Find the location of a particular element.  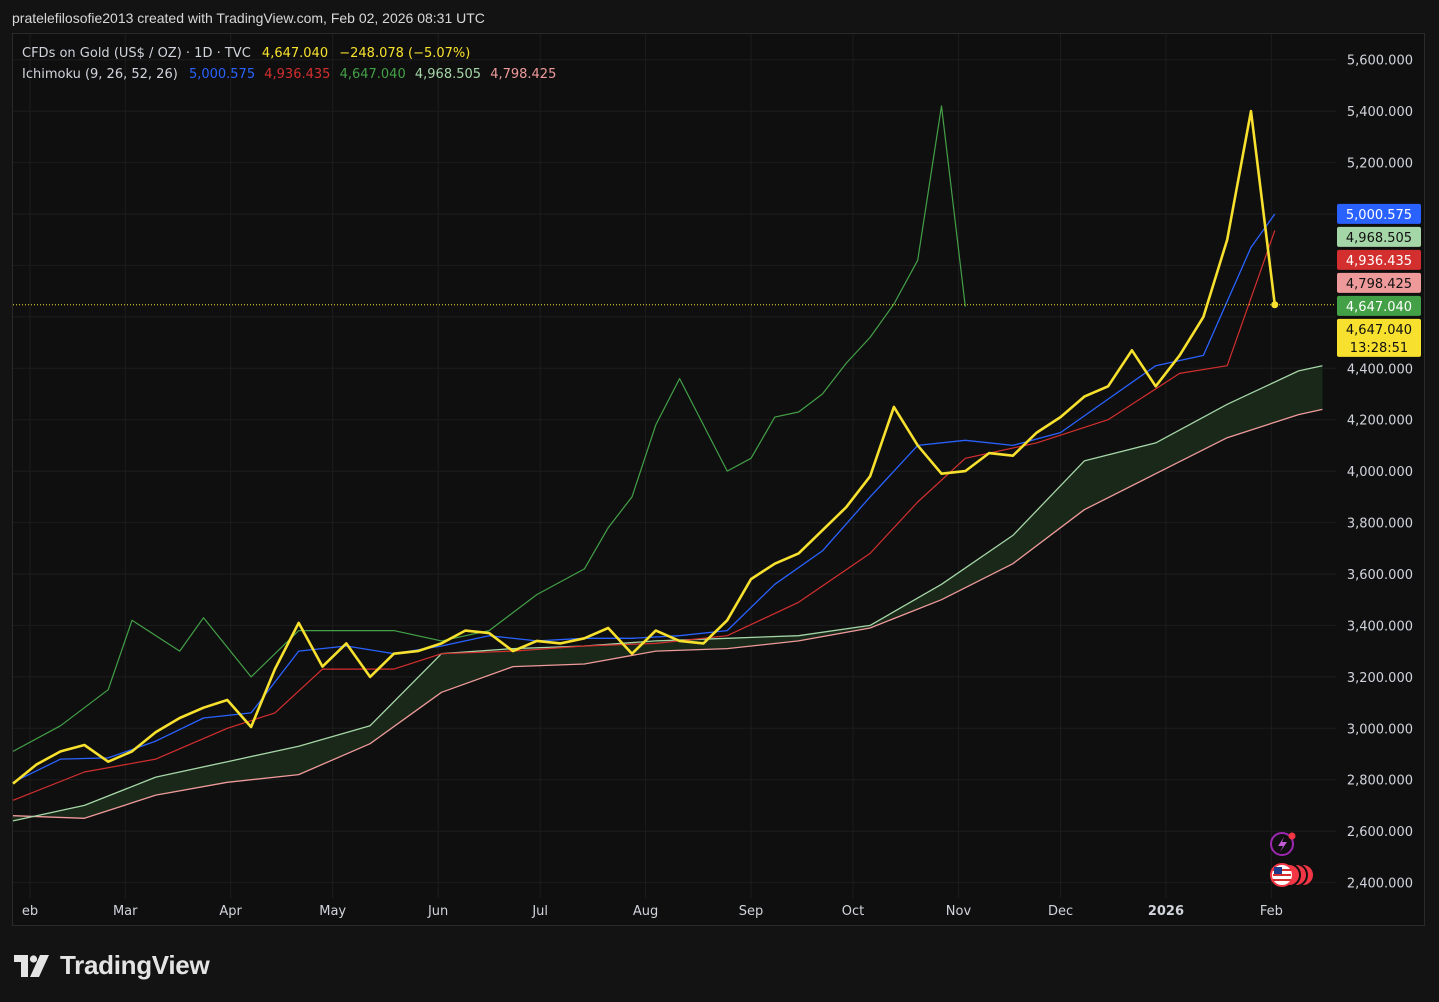

legend-conversion-value: 5,000.575 is located at coordinates (222, 74).